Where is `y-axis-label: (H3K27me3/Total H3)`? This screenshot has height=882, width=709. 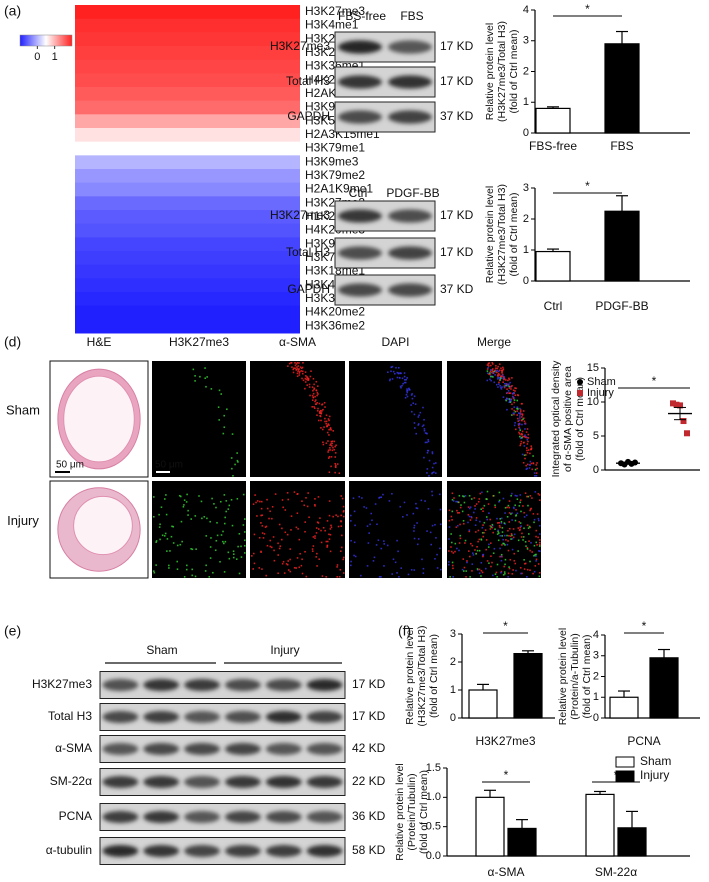 y-axis-label: (H3K27me3/Total H3) is located at coordinates (502, 234).